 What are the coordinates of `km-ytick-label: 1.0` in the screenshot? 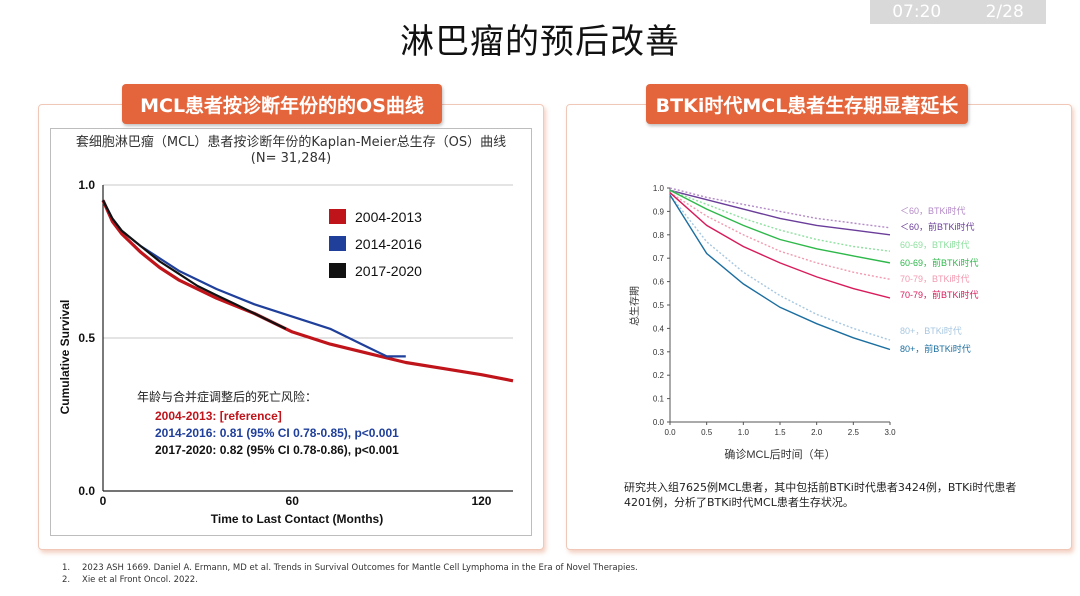 It's located at (86, 185).